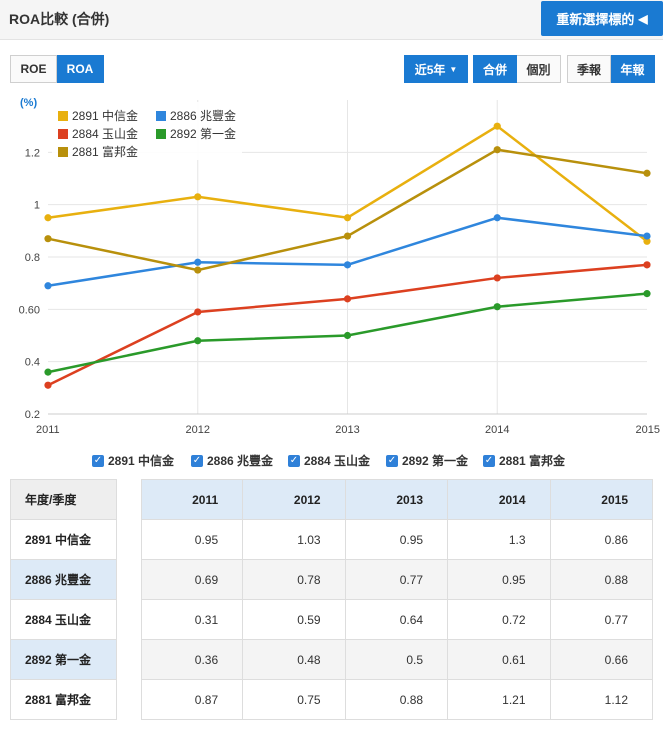 This screenshot has width=663, height=729. What do you see at coordinates (601, 499) in the screenshot?
I see `column-header: 2015` at bounding box center [601, 499].